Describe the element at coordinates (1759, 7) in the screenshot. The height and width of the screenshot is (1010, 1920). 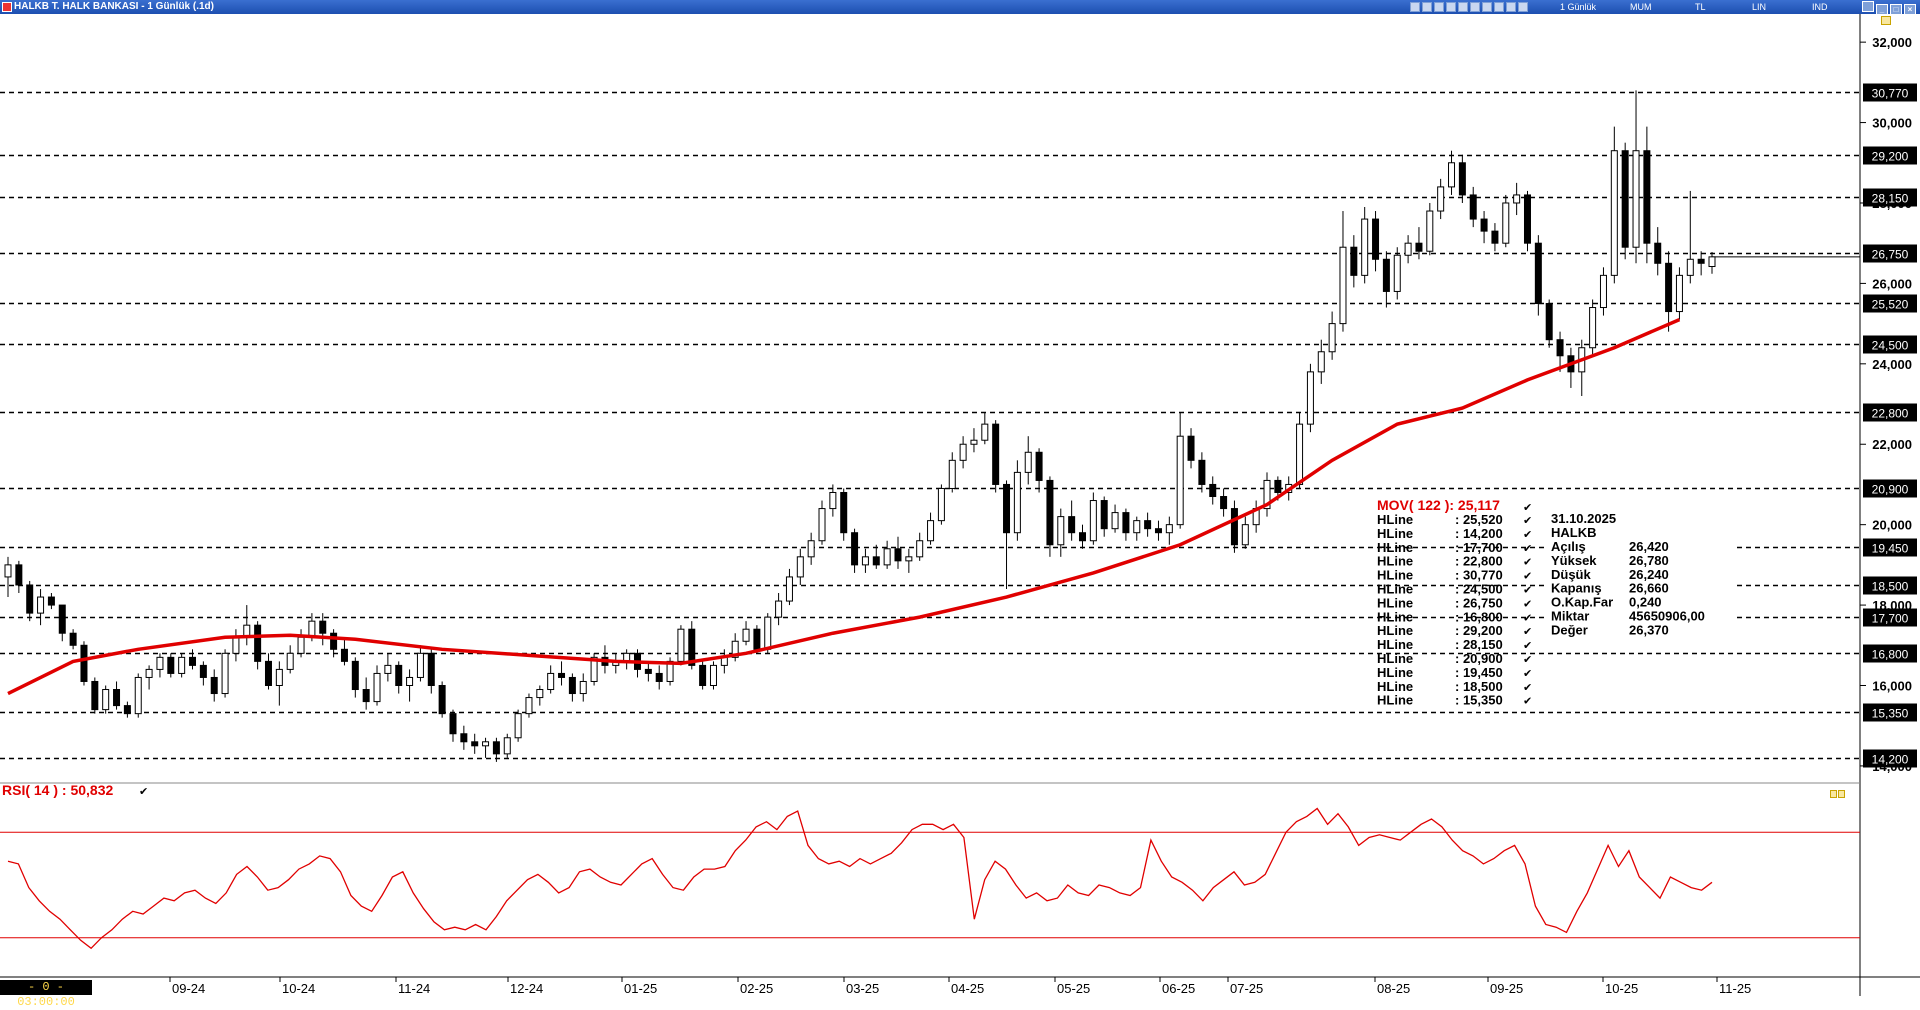
I see `scale-selector: LIN` at that location.